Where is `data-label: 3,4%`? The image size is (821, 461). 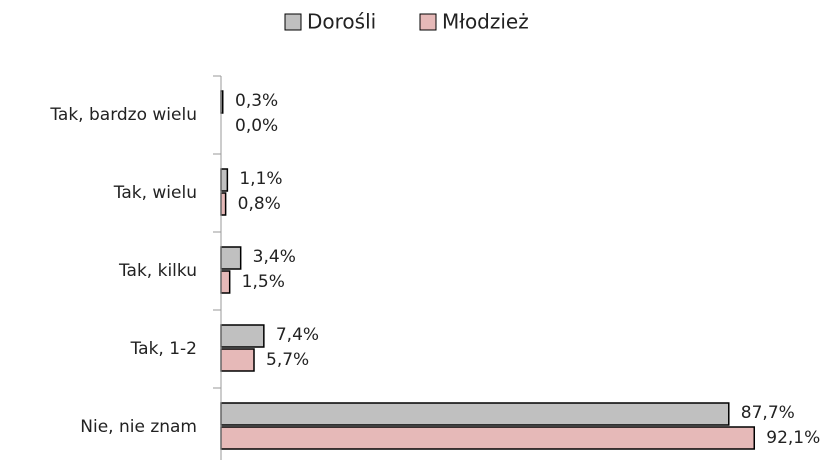
data-label: 3,4% is located at coordinates (274, 257).